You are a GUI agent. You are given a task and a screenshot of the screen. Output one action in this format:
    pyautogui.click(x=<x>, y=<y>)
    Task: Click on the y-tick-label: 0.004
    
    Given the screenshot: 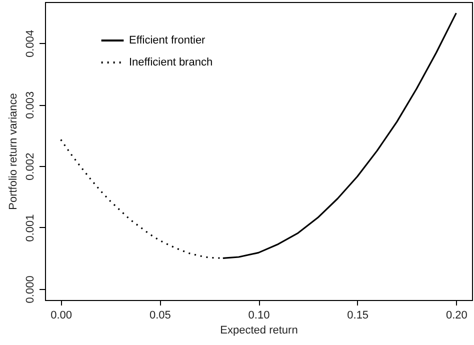 What is the action you would take?
    pyautogui.click(x=30, y=44)
    